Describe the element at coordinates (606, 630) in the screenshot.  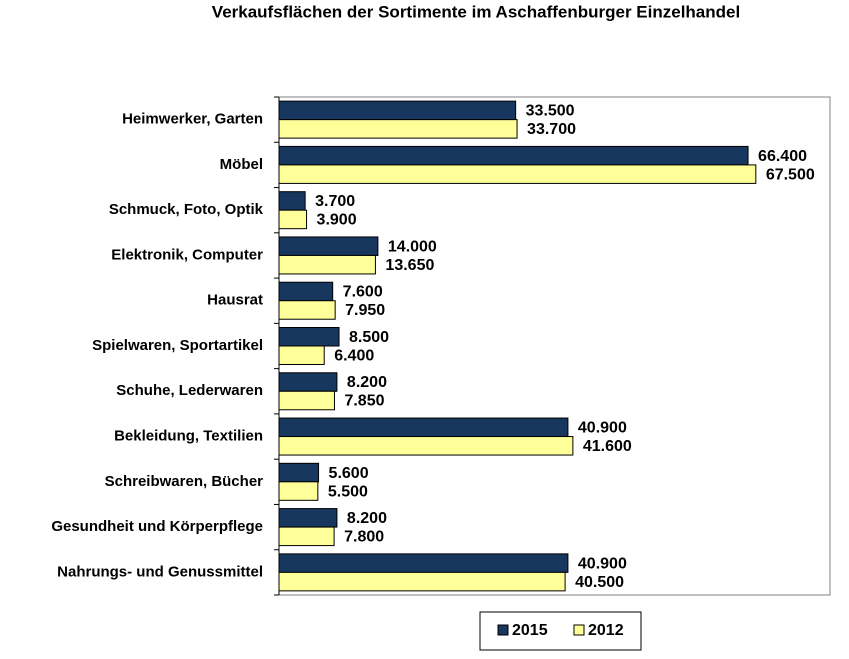
I see `legend-label: 2012` at that location.